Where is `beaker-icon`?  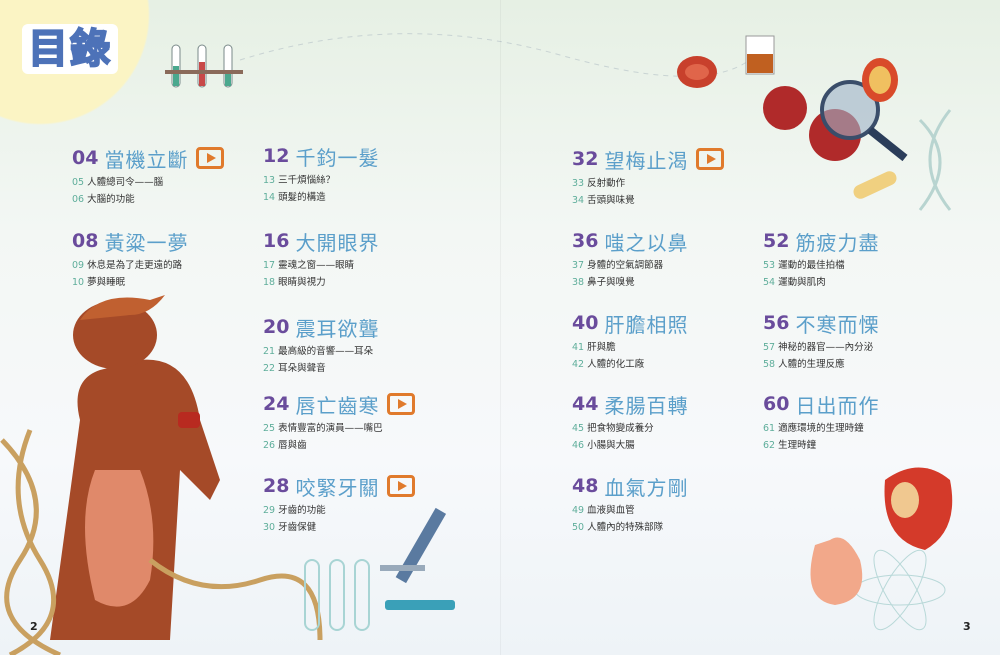 beaker-icon is located at coordinates (760, 55).